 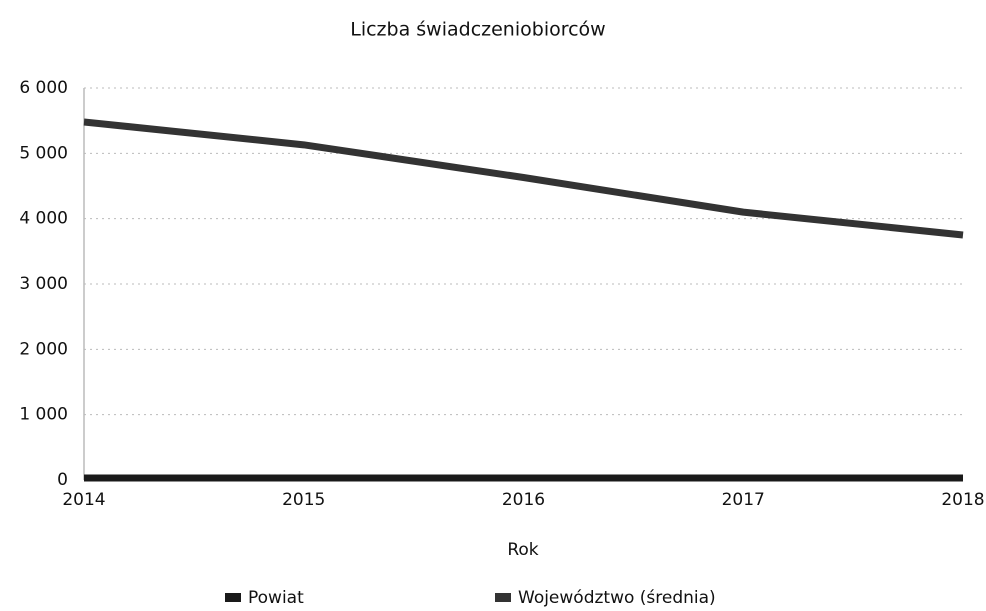 What do you see at coordinates (43, 153) in the screenshot?
I see `y-tick-label: 5 000` at bounding box center [43, 153].